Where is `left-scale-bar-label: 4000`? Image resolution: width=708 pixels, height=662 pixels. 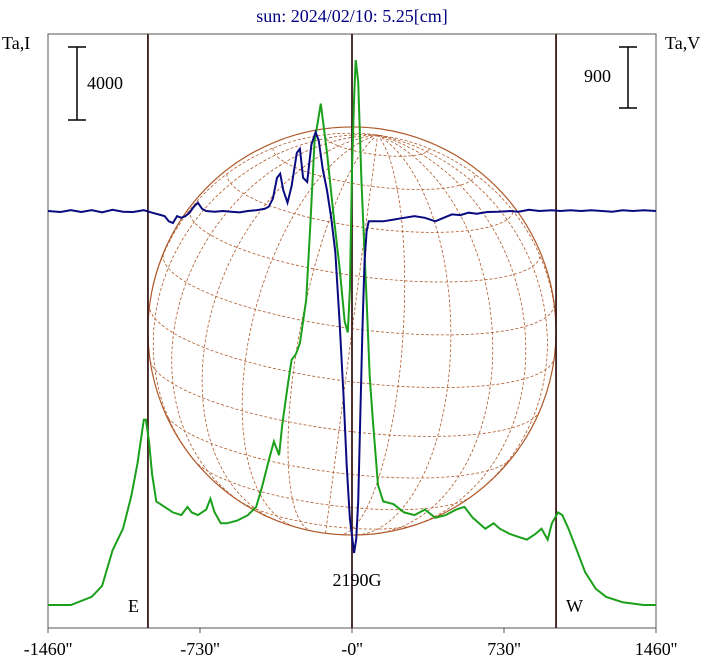 left-scale-bar-label: 4000 is located at coordinates (105, 83).